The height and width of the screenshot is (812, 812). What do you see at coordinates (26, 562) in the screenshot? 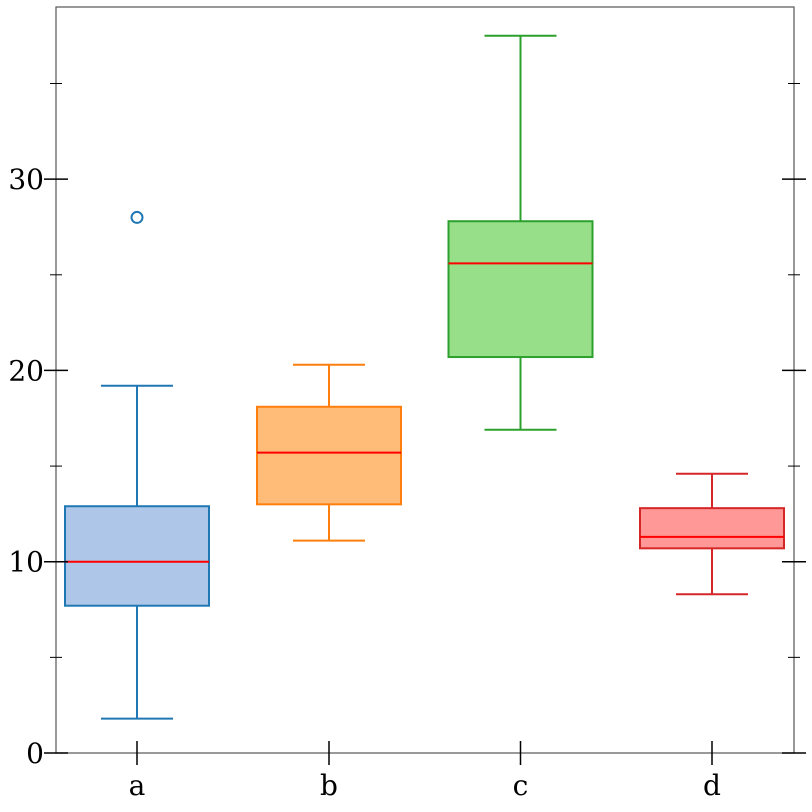
I see `y-tick-label: 10` at bounding box center [26, 562].